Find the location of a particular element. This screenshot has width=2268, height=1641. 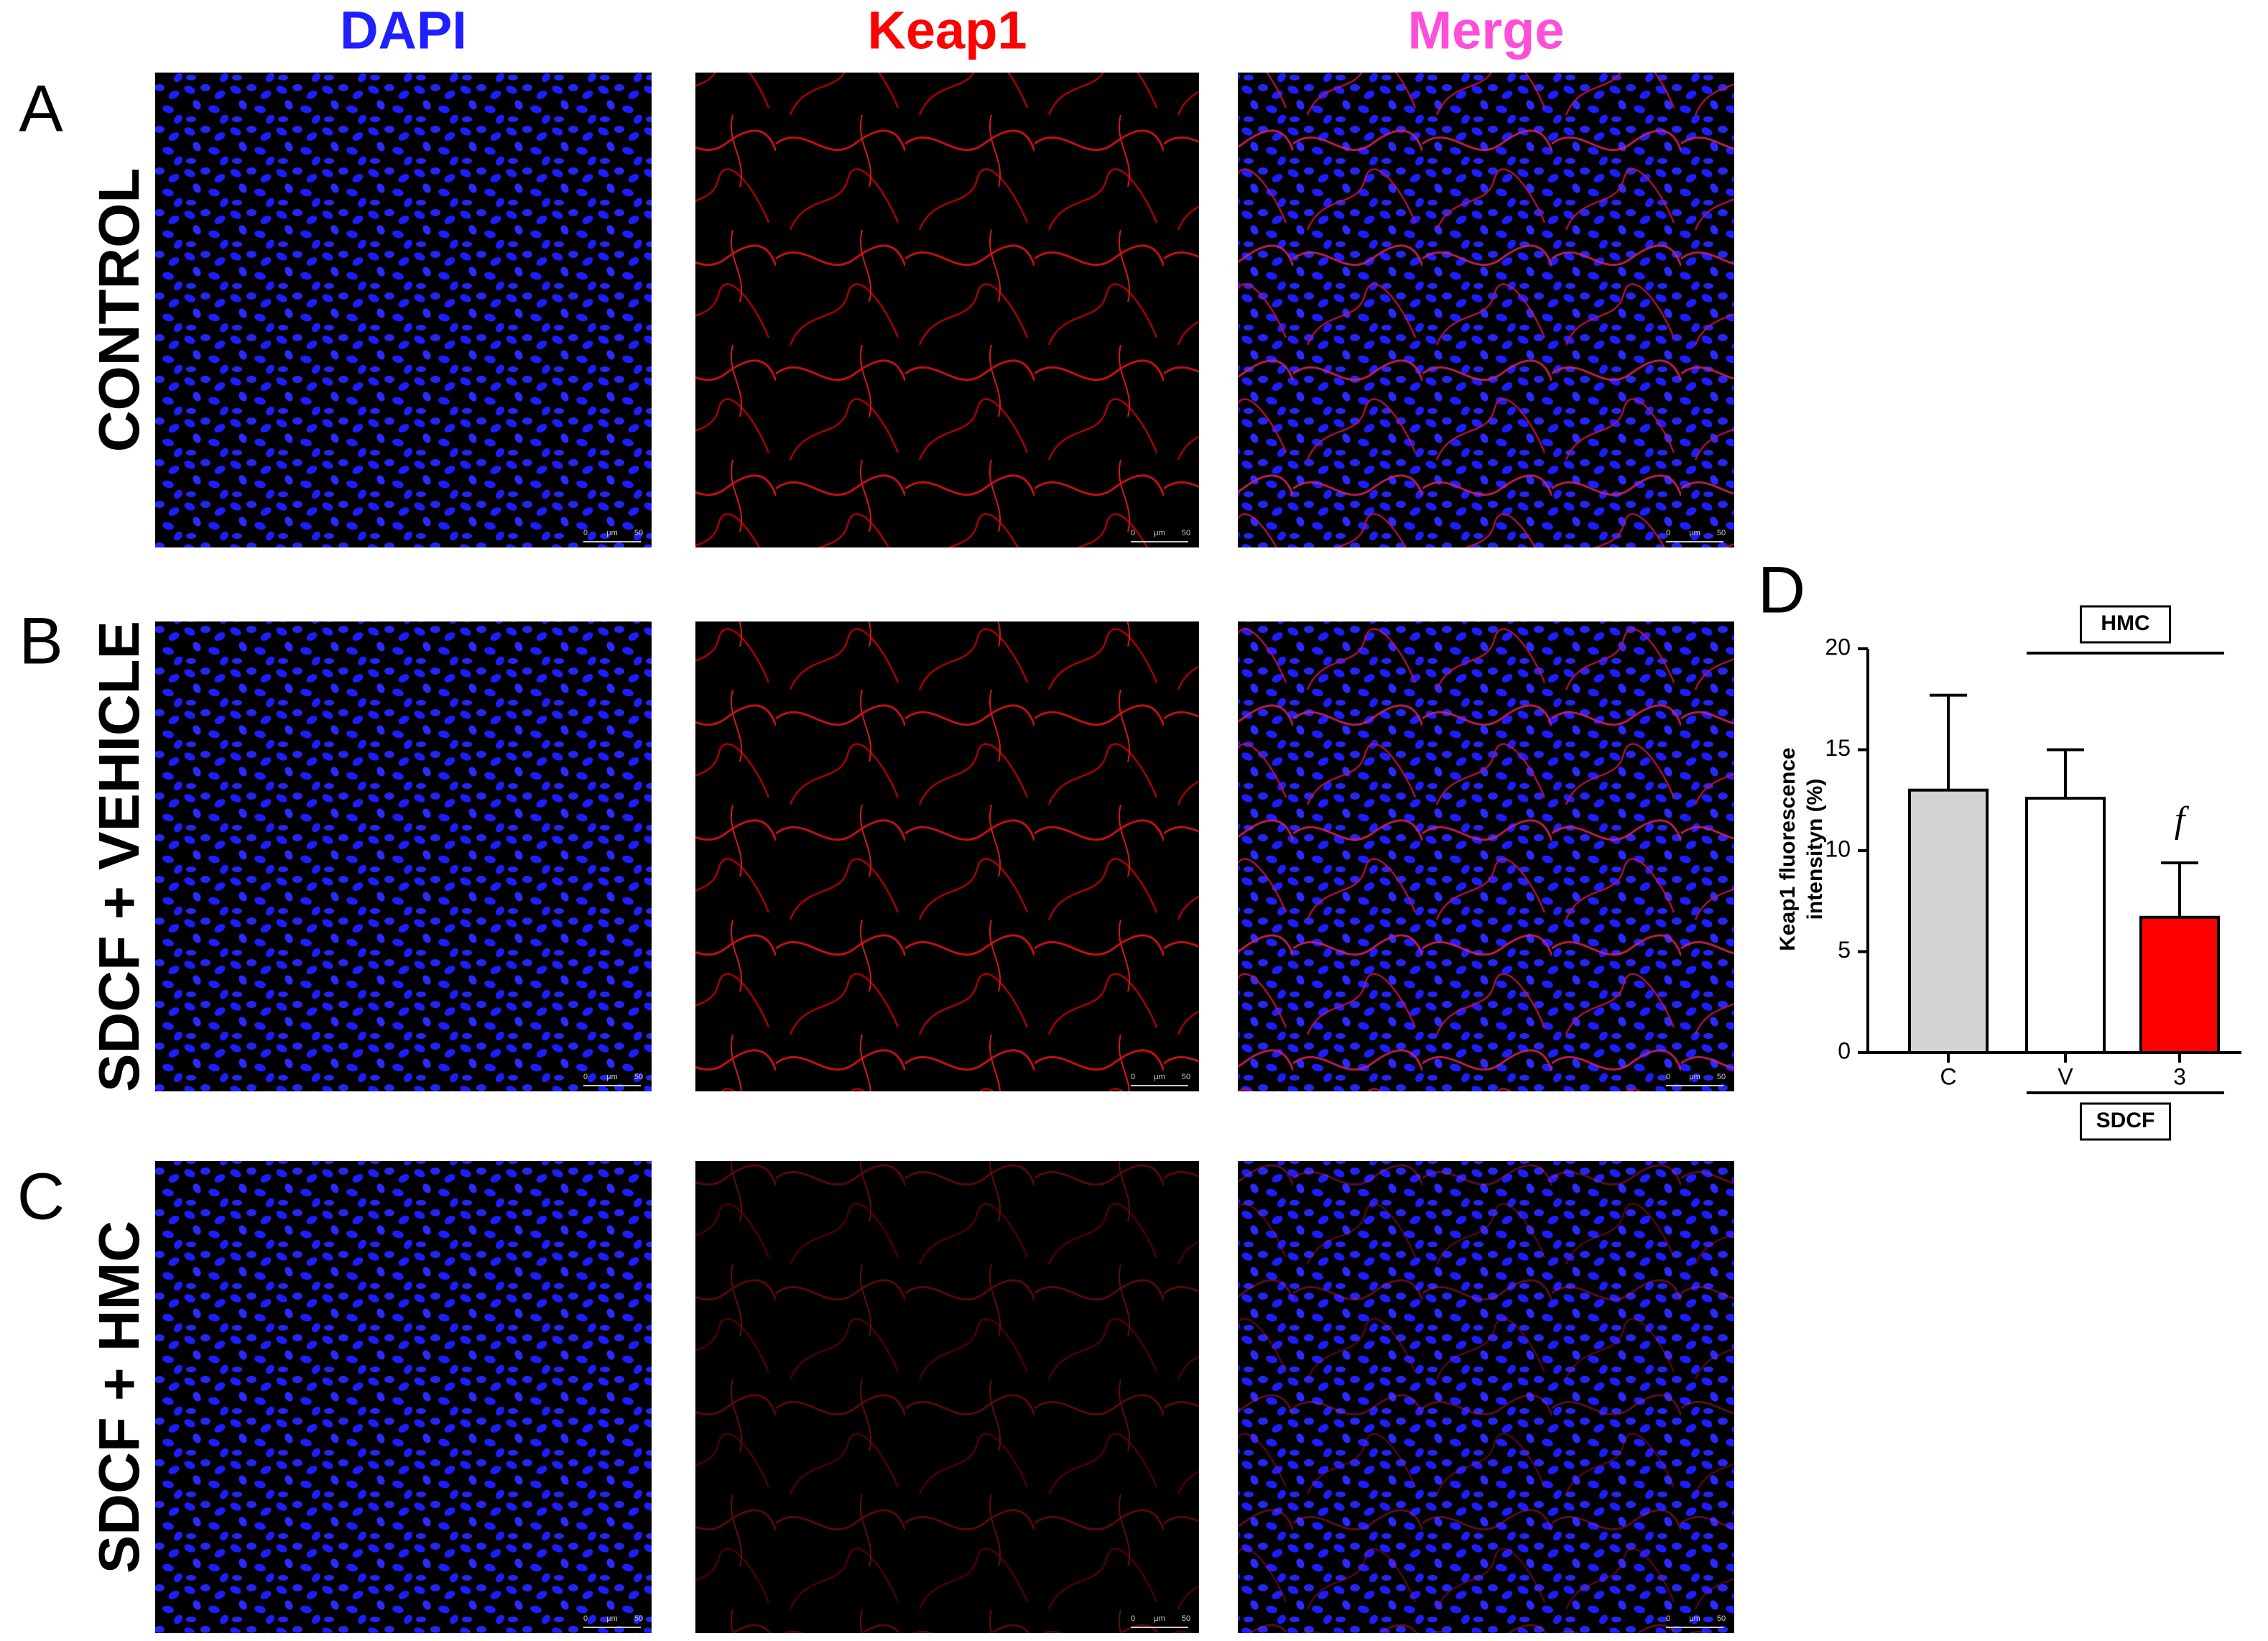

y-tick-label: 0 is located at coordinates (1844, 1050).